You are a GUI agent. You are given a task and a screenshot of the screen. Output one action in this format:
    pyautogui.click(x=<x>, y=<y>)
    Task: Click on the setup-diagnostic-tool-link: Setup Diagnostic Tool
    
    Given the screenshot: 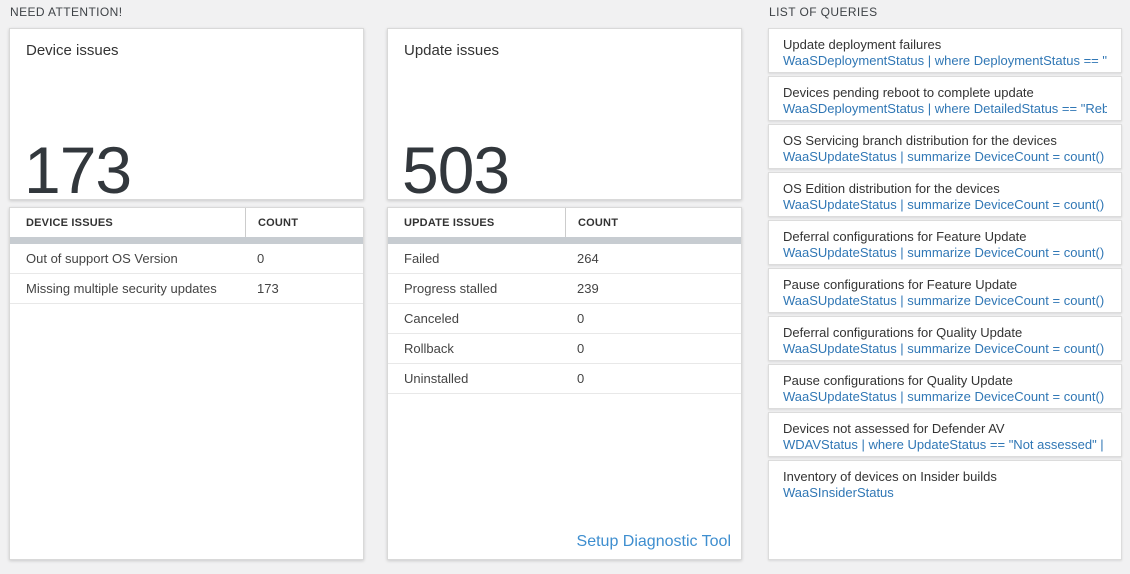 What is the action you would take?
    pyautogui.click(x=653, y=541)
    